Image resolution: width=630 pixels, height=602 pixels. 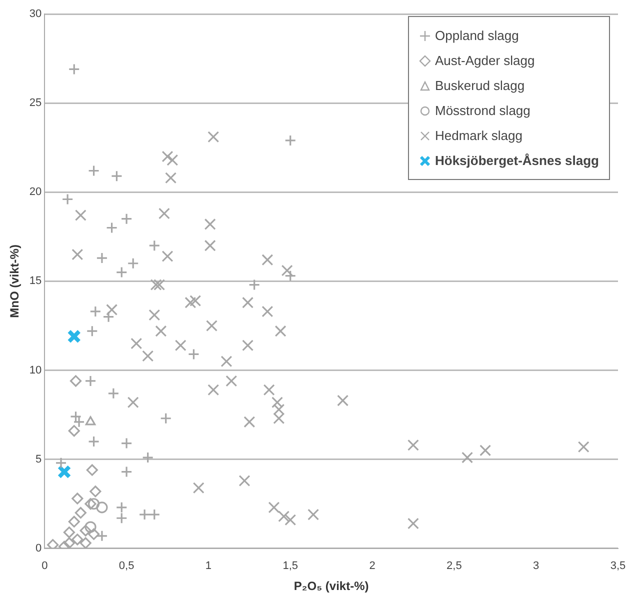 I want to click on x-tick-label: 1, so click(x=208, y=566).